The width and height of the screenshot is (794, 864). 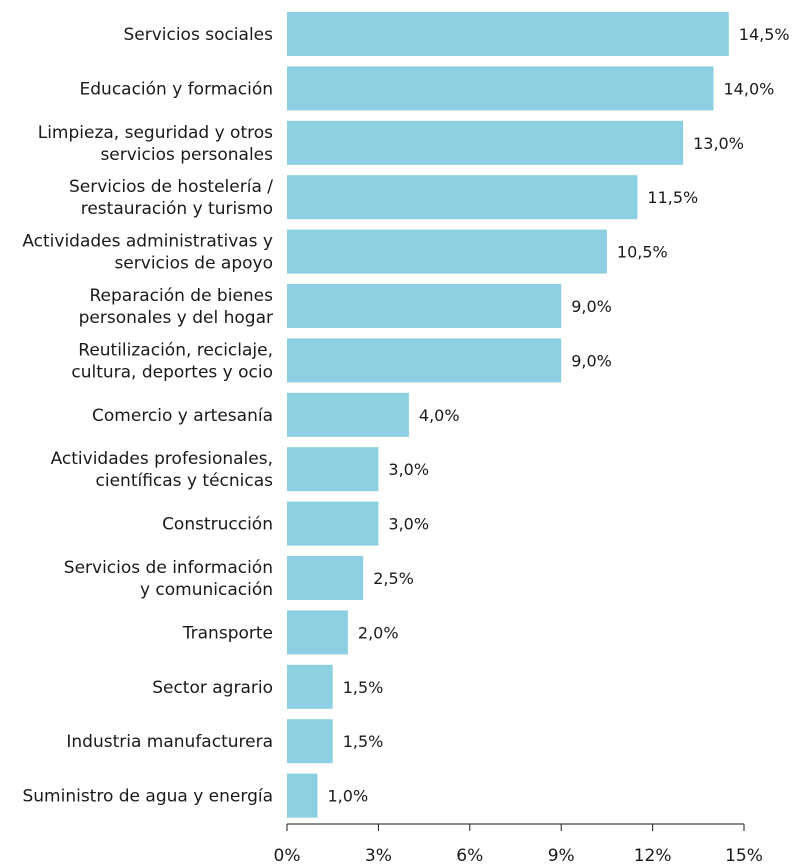 I want to click on category-label-line: Comercio y artesanía, so click(x=182, y=416).